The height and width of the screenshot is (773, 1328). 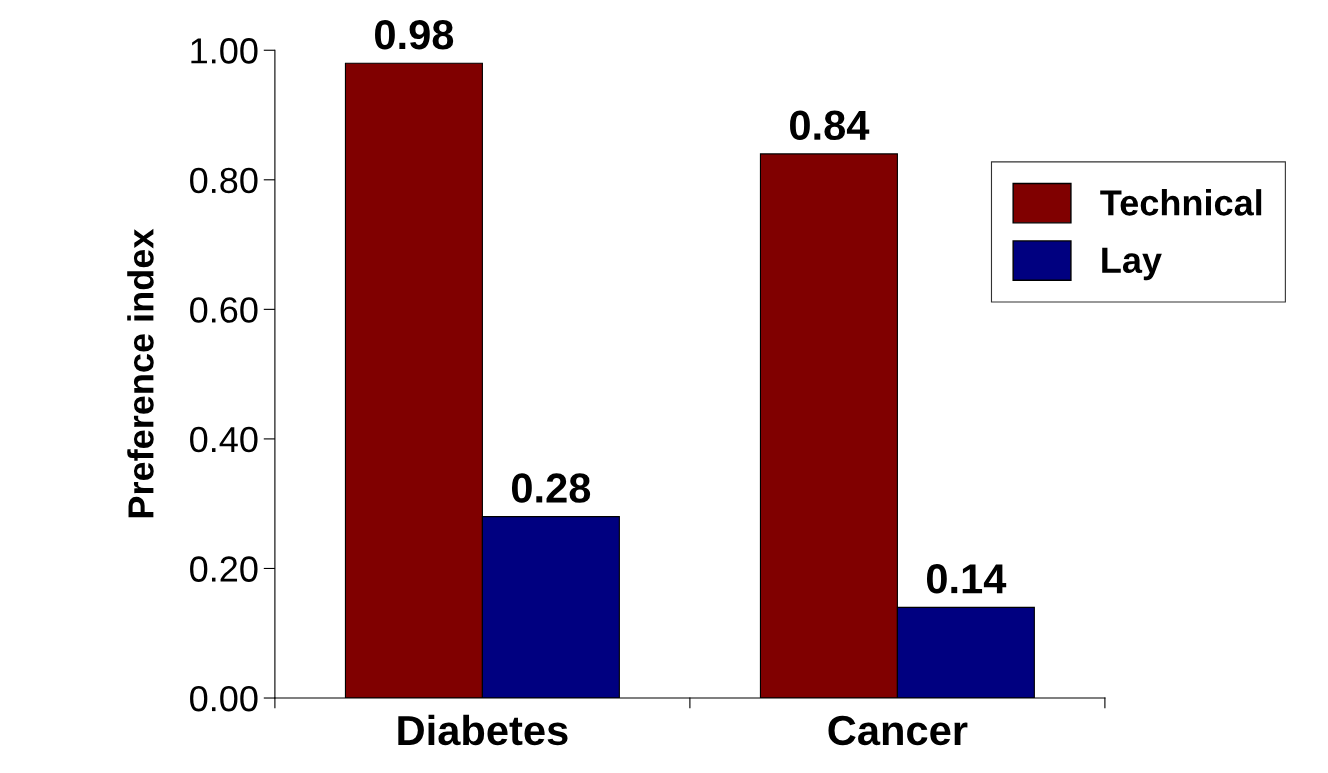 I want to click on y-tick-label: 0.60, so click(x=224, y=310).